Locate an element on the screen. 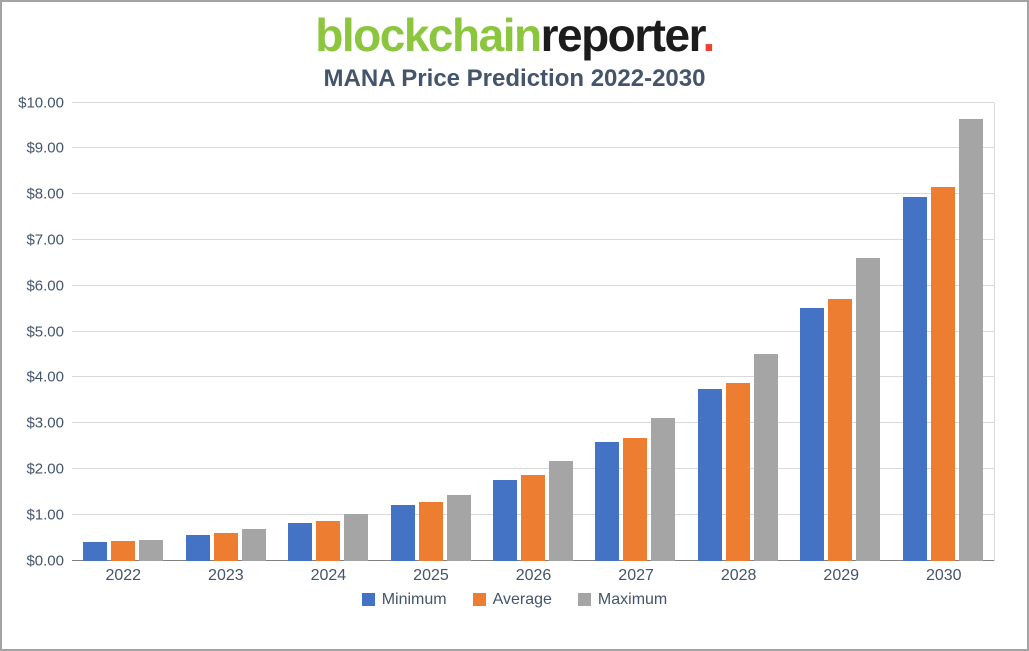 The image size is (1029, 651). x-tick-label-2028: 2028 is located at coordinates (738, 575).